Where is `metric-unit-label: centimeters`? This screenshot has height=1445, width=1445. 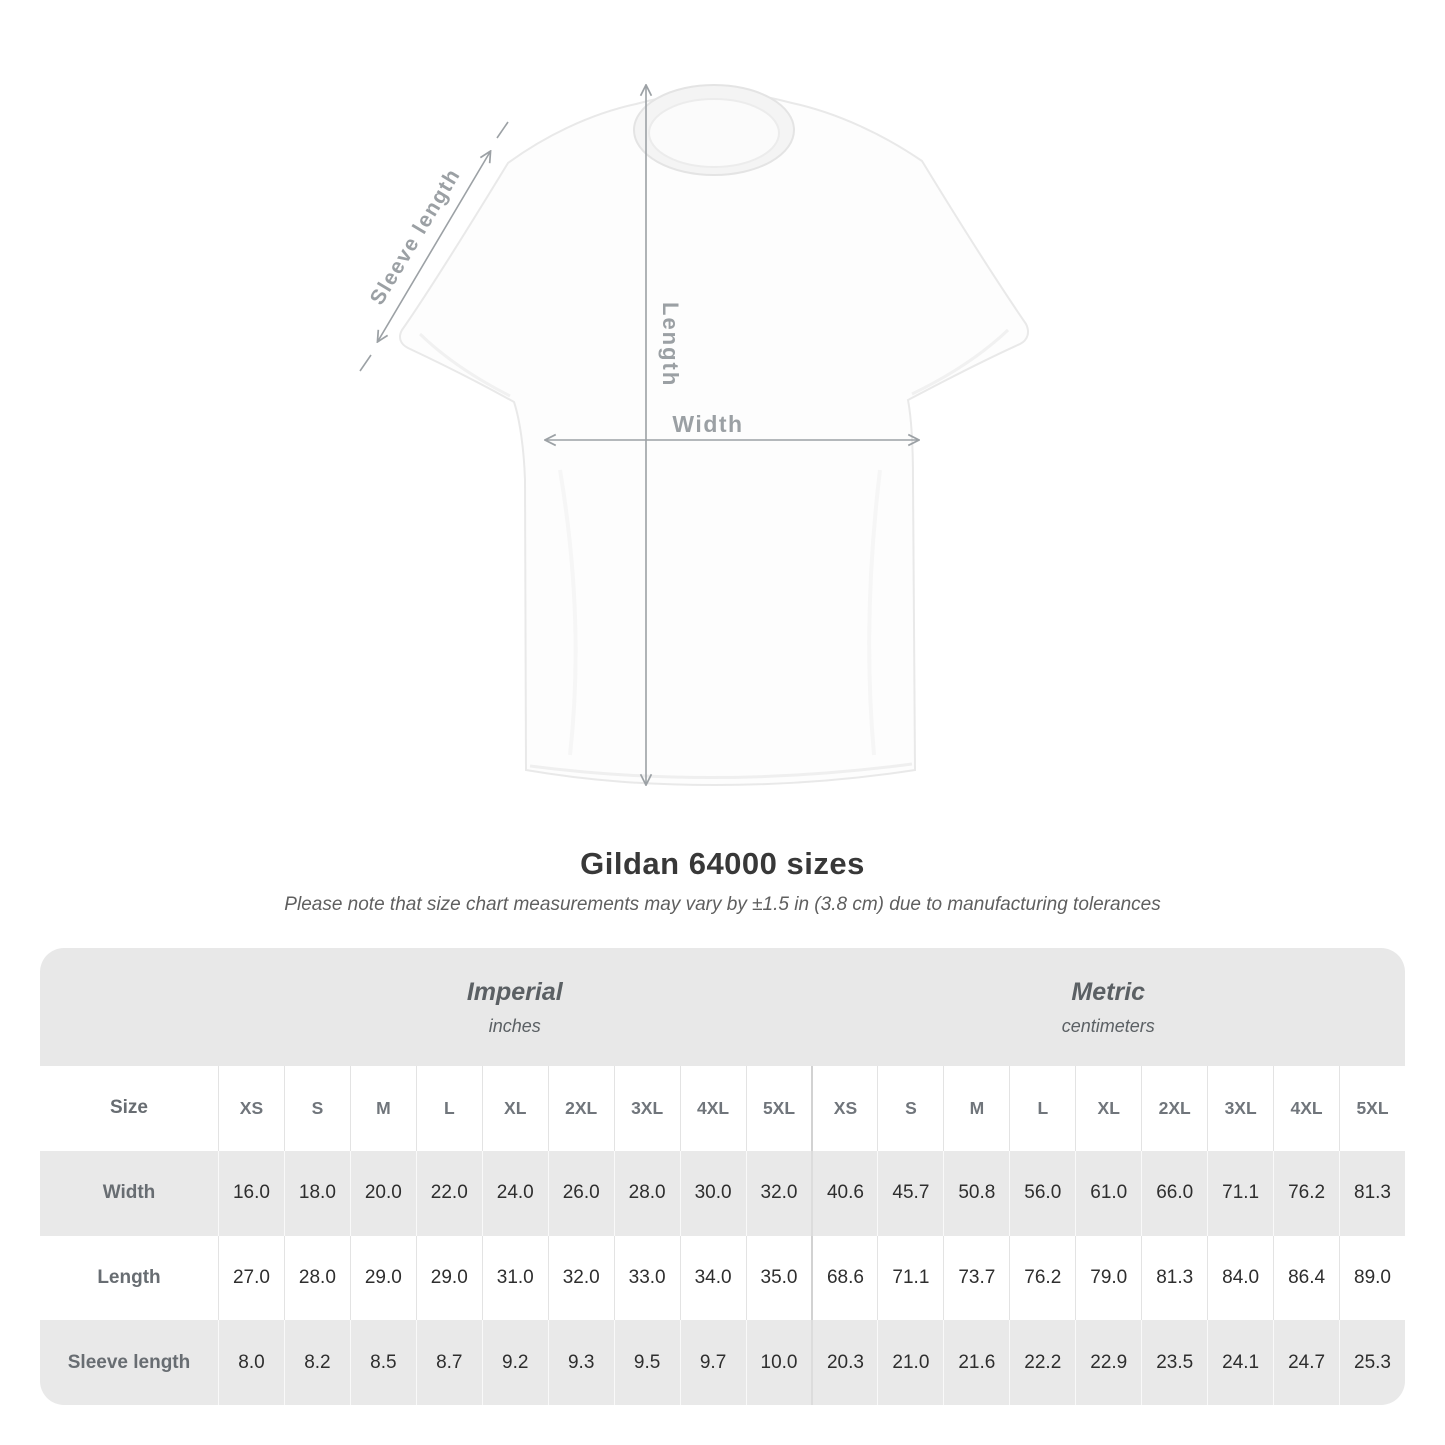
metric-unit-label: centimeters is located at coordinates (1108, 1025).